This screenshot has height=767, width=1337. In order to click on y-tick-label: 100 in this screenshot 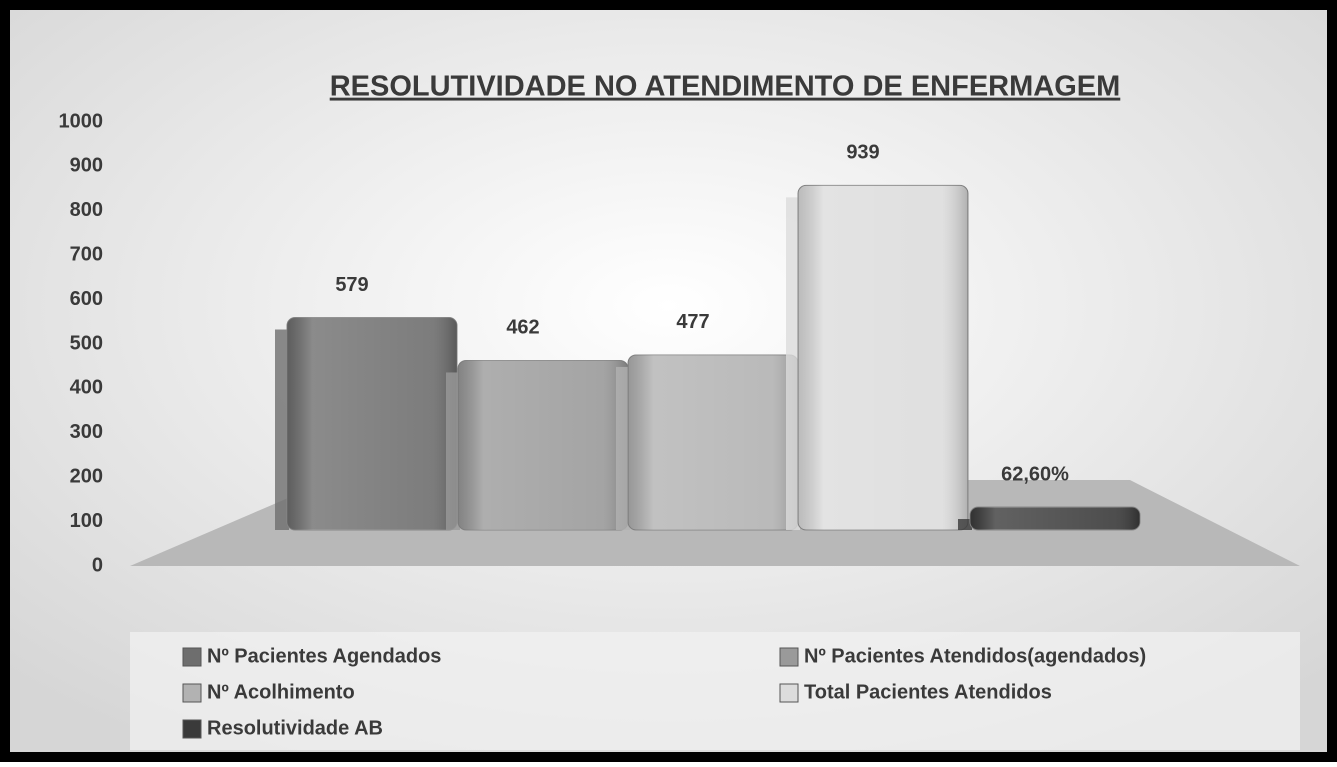, I will do `click(86, 521)`.